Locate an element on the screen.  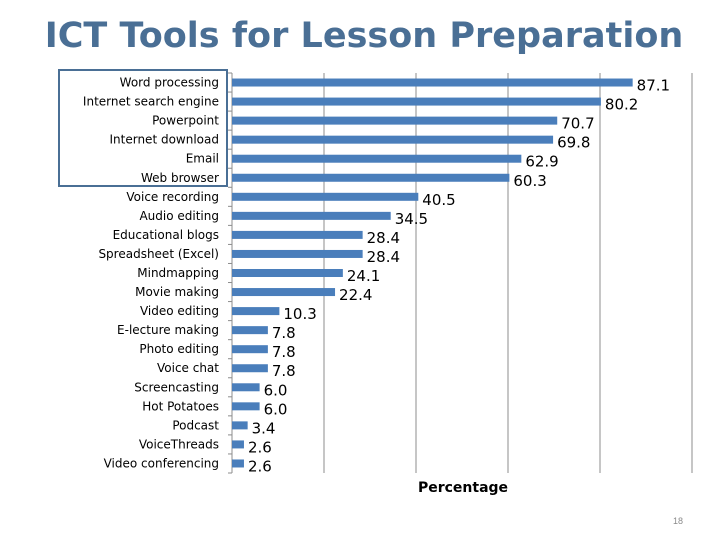
category-label: Movie making is located at coordinates (177, 292).